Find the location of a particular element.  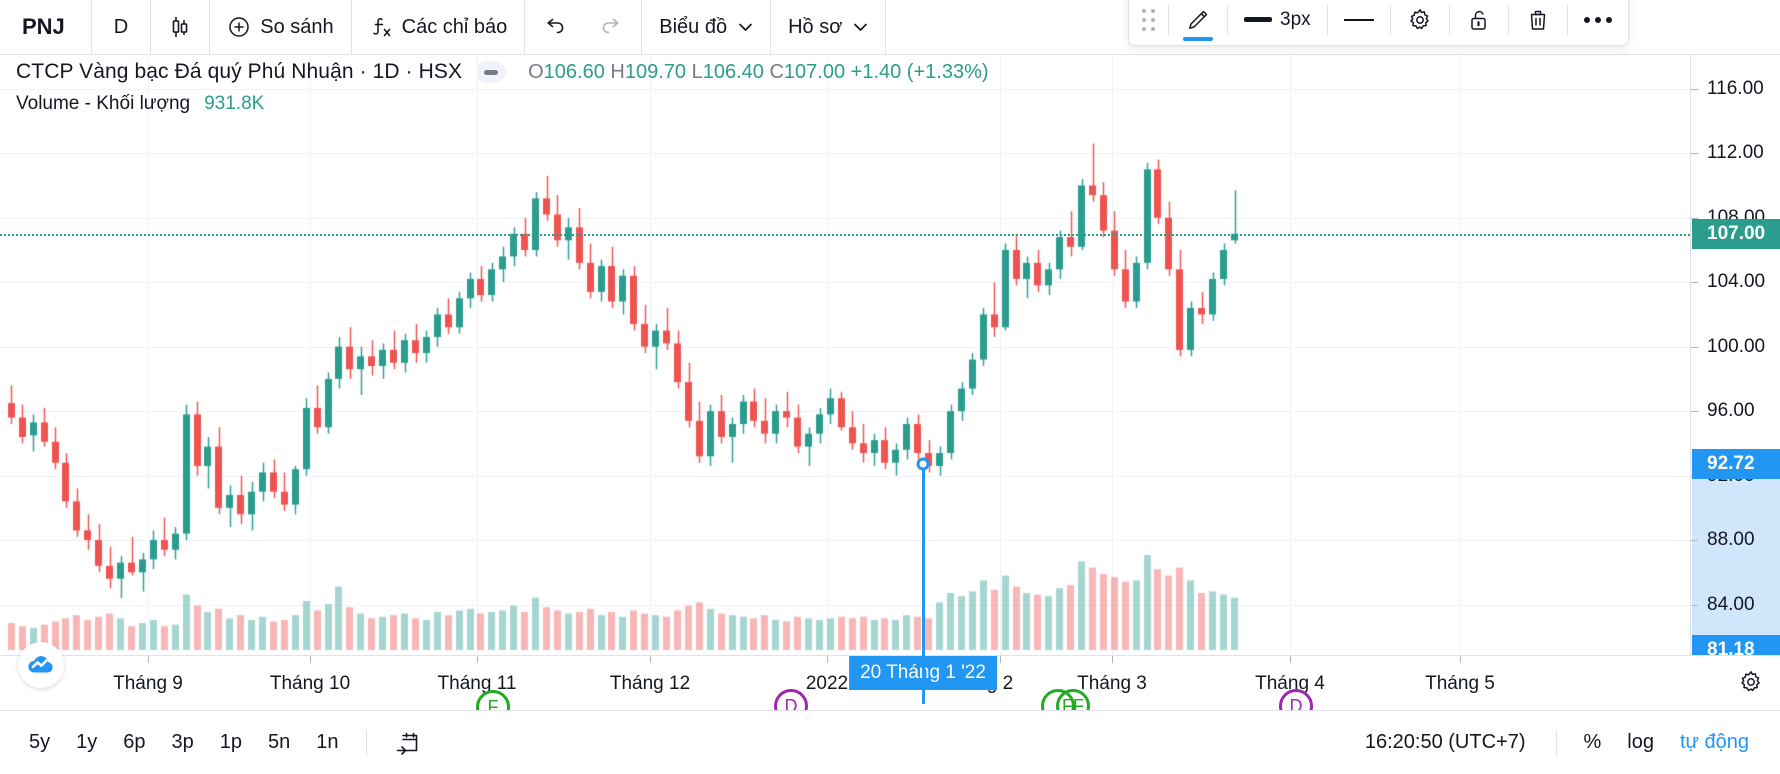

profile-menu-label: Hồ sơ is located at coordinates (815, 26).